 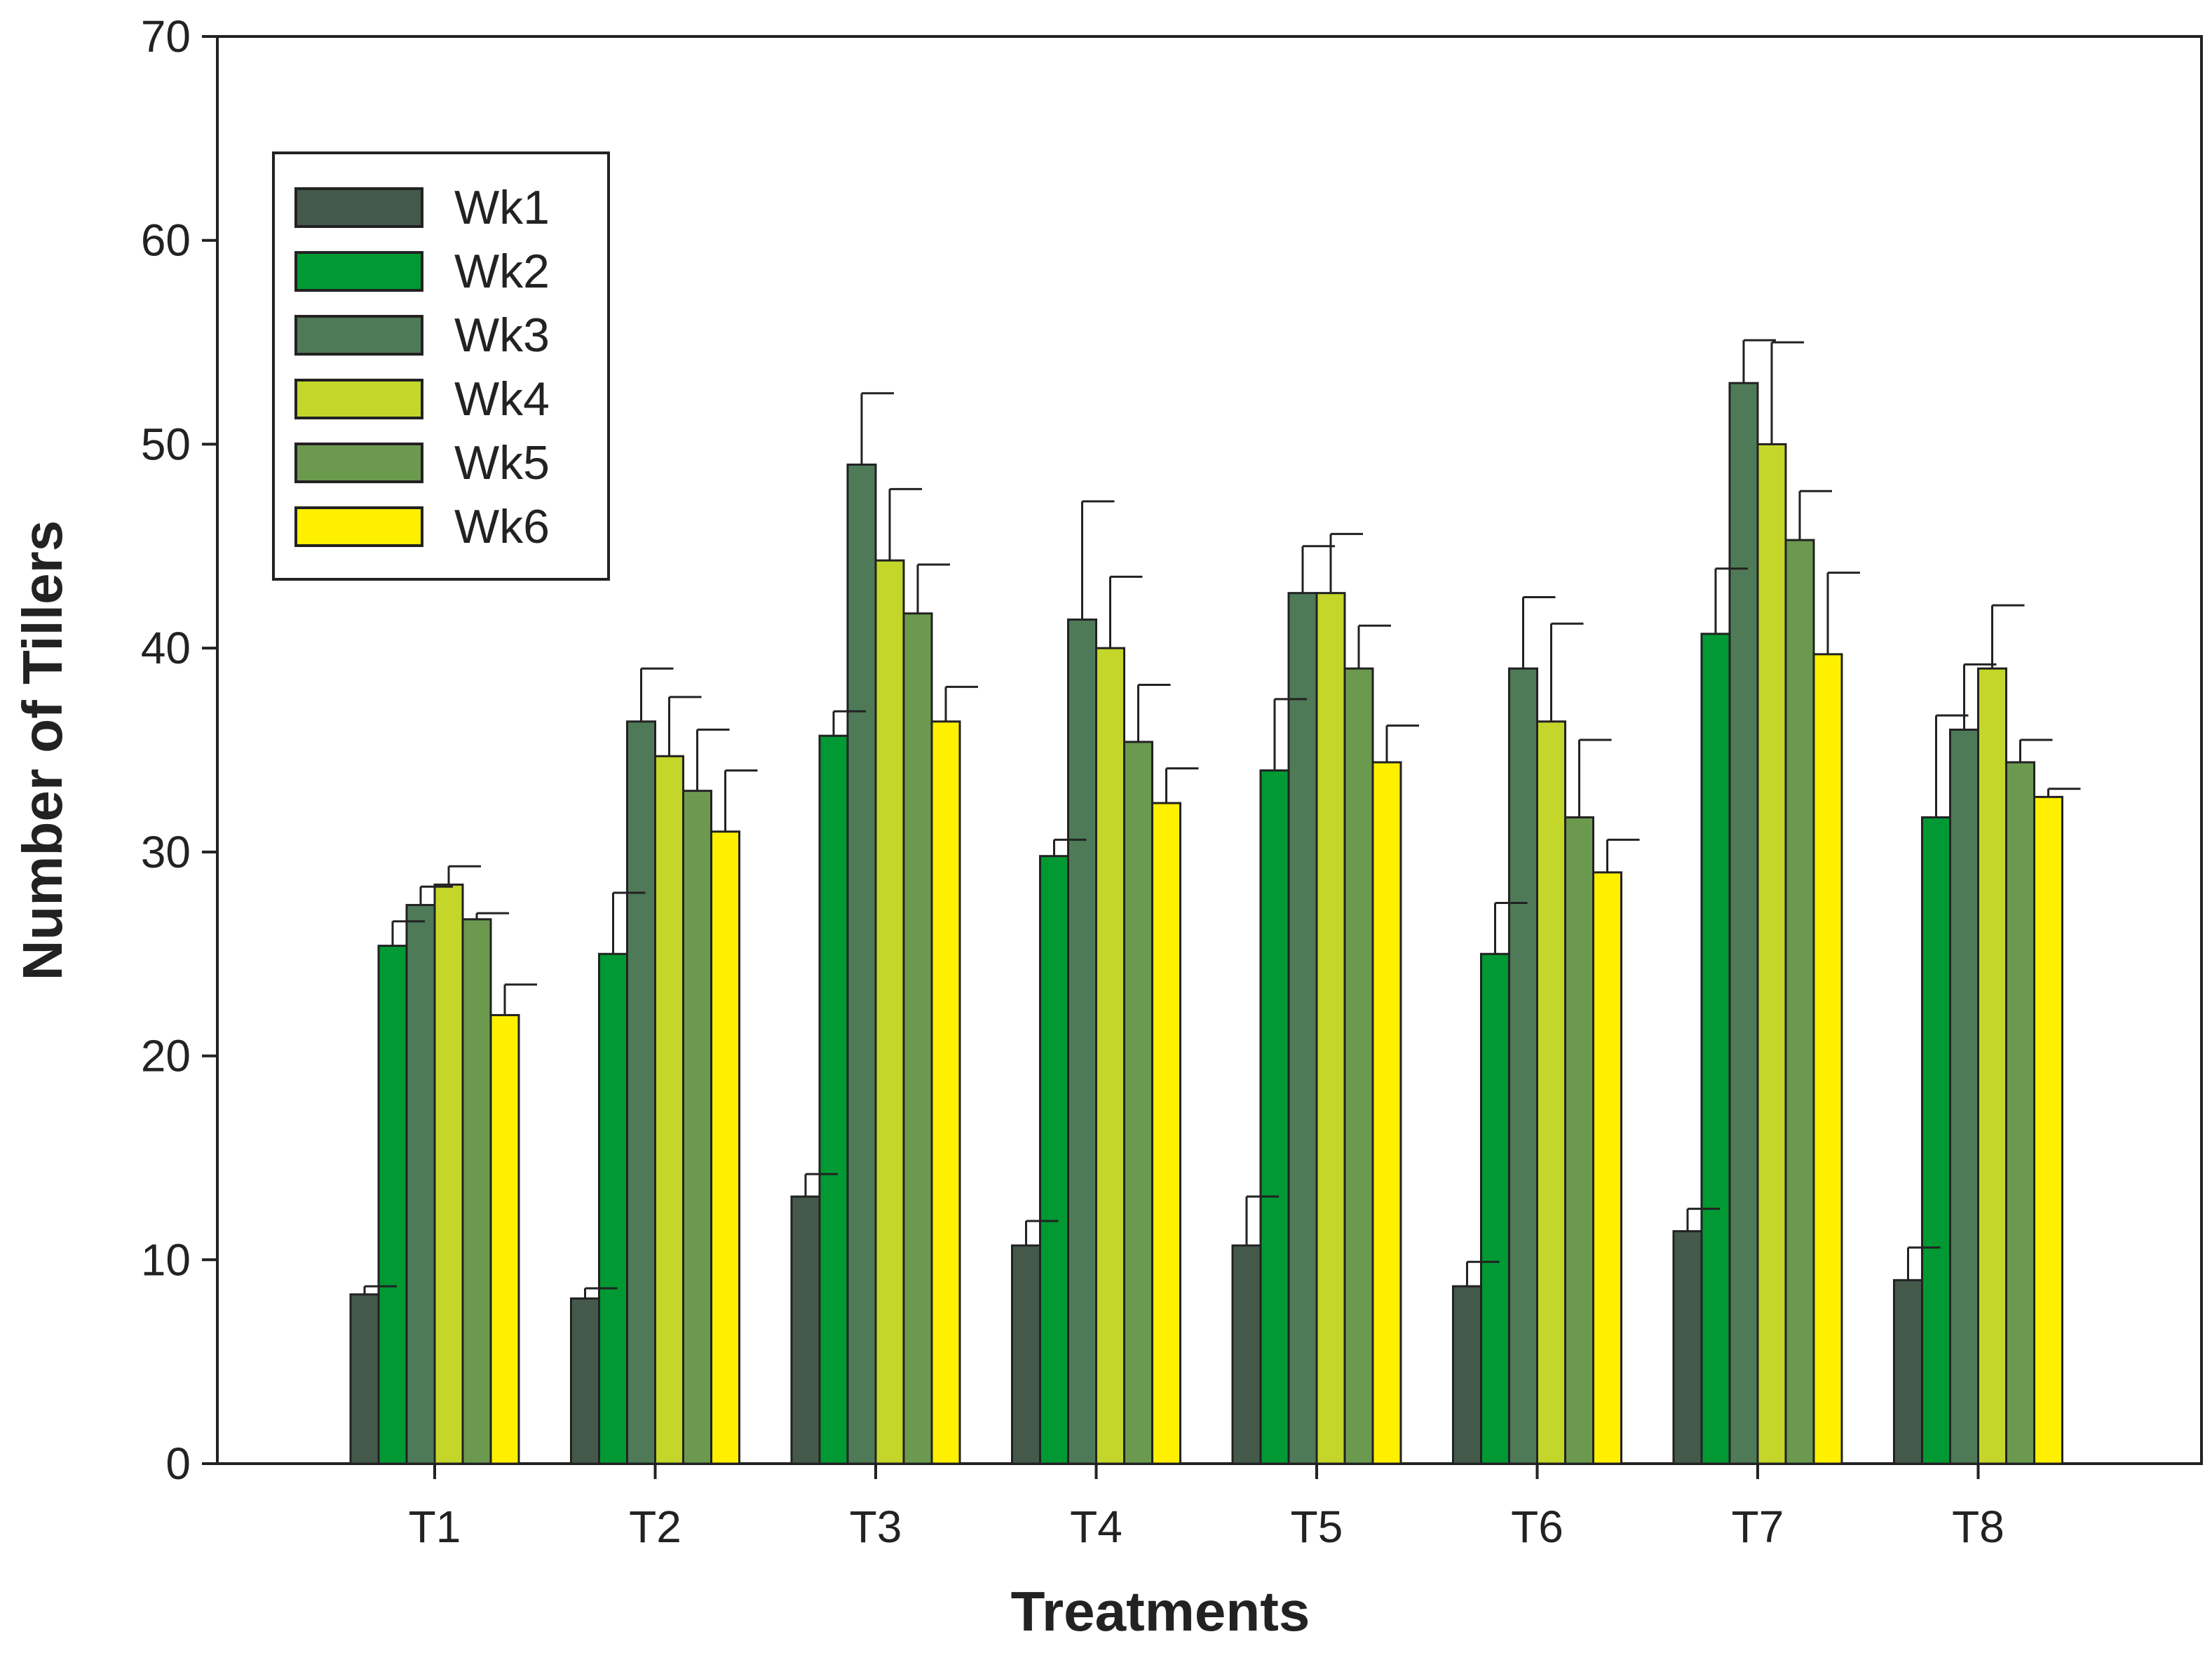 I want to click on y-axis: 0 10 20 30 40 50 60 70, so click(x=179, y=750).